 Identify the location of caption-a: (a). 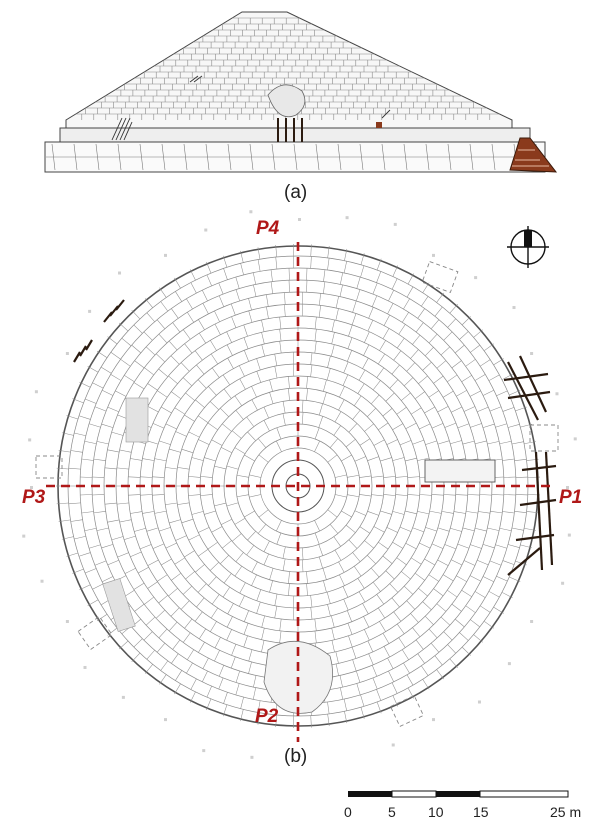
(296, 192).